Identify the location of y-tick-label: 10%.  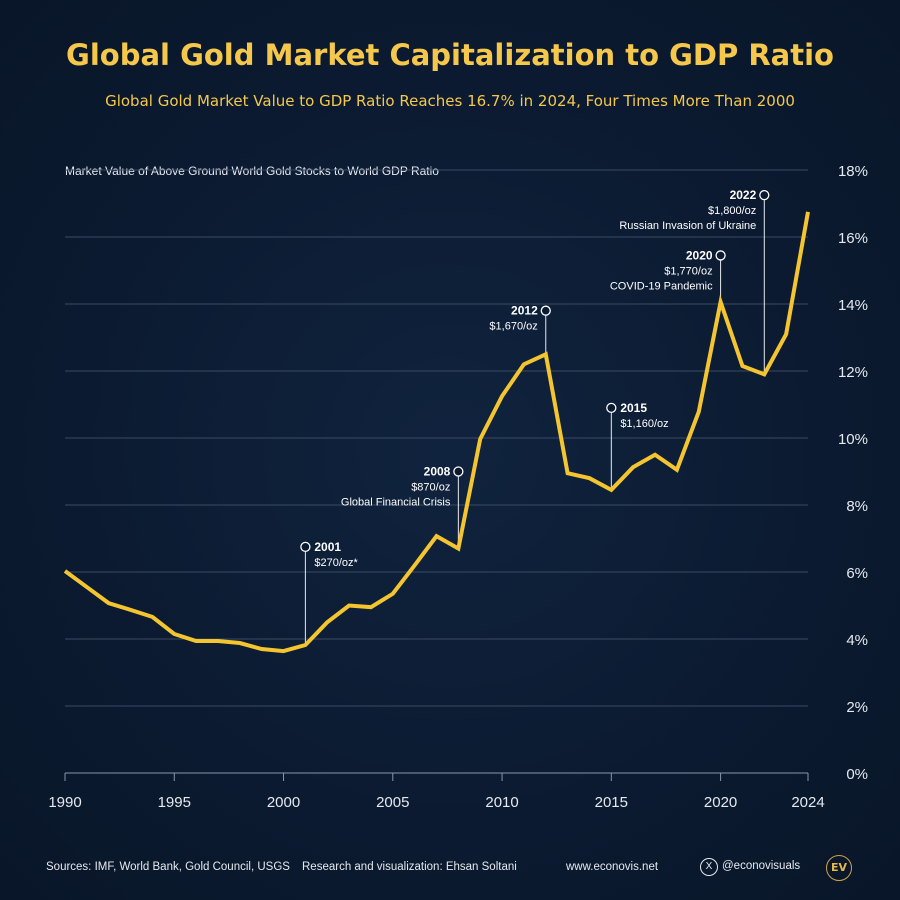
(853, 439).